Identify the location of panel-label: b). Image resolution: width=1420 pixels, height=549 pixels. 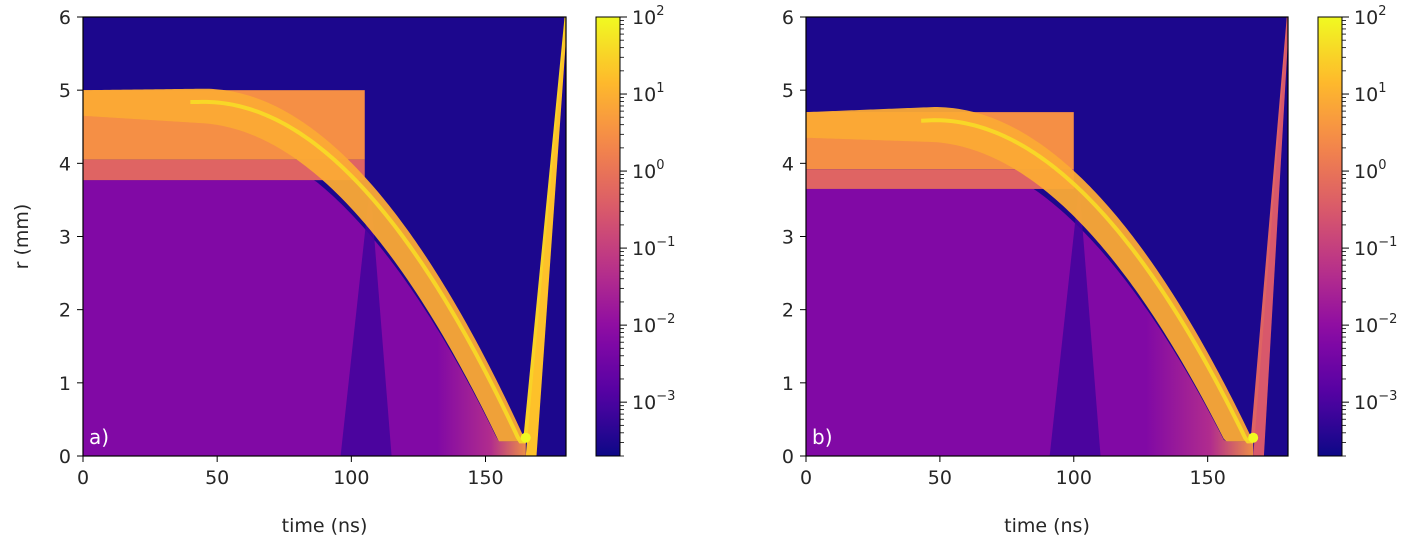
(822, 437).